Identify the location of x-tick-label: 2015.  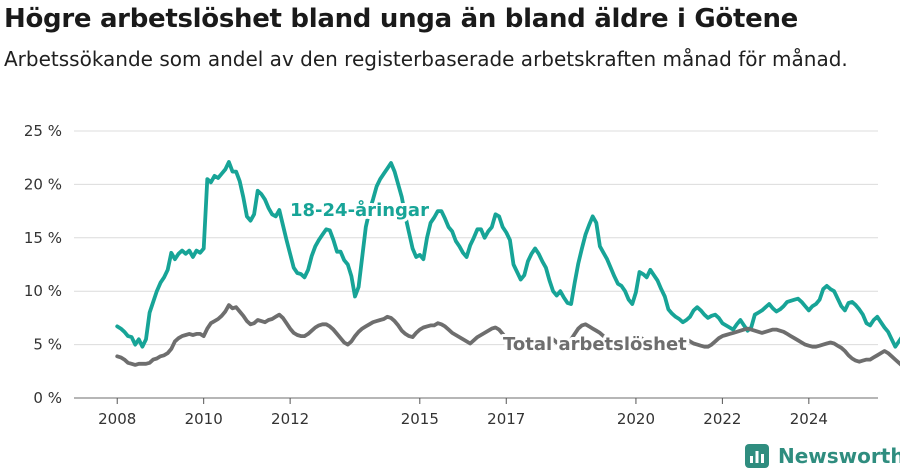
(420, 419).